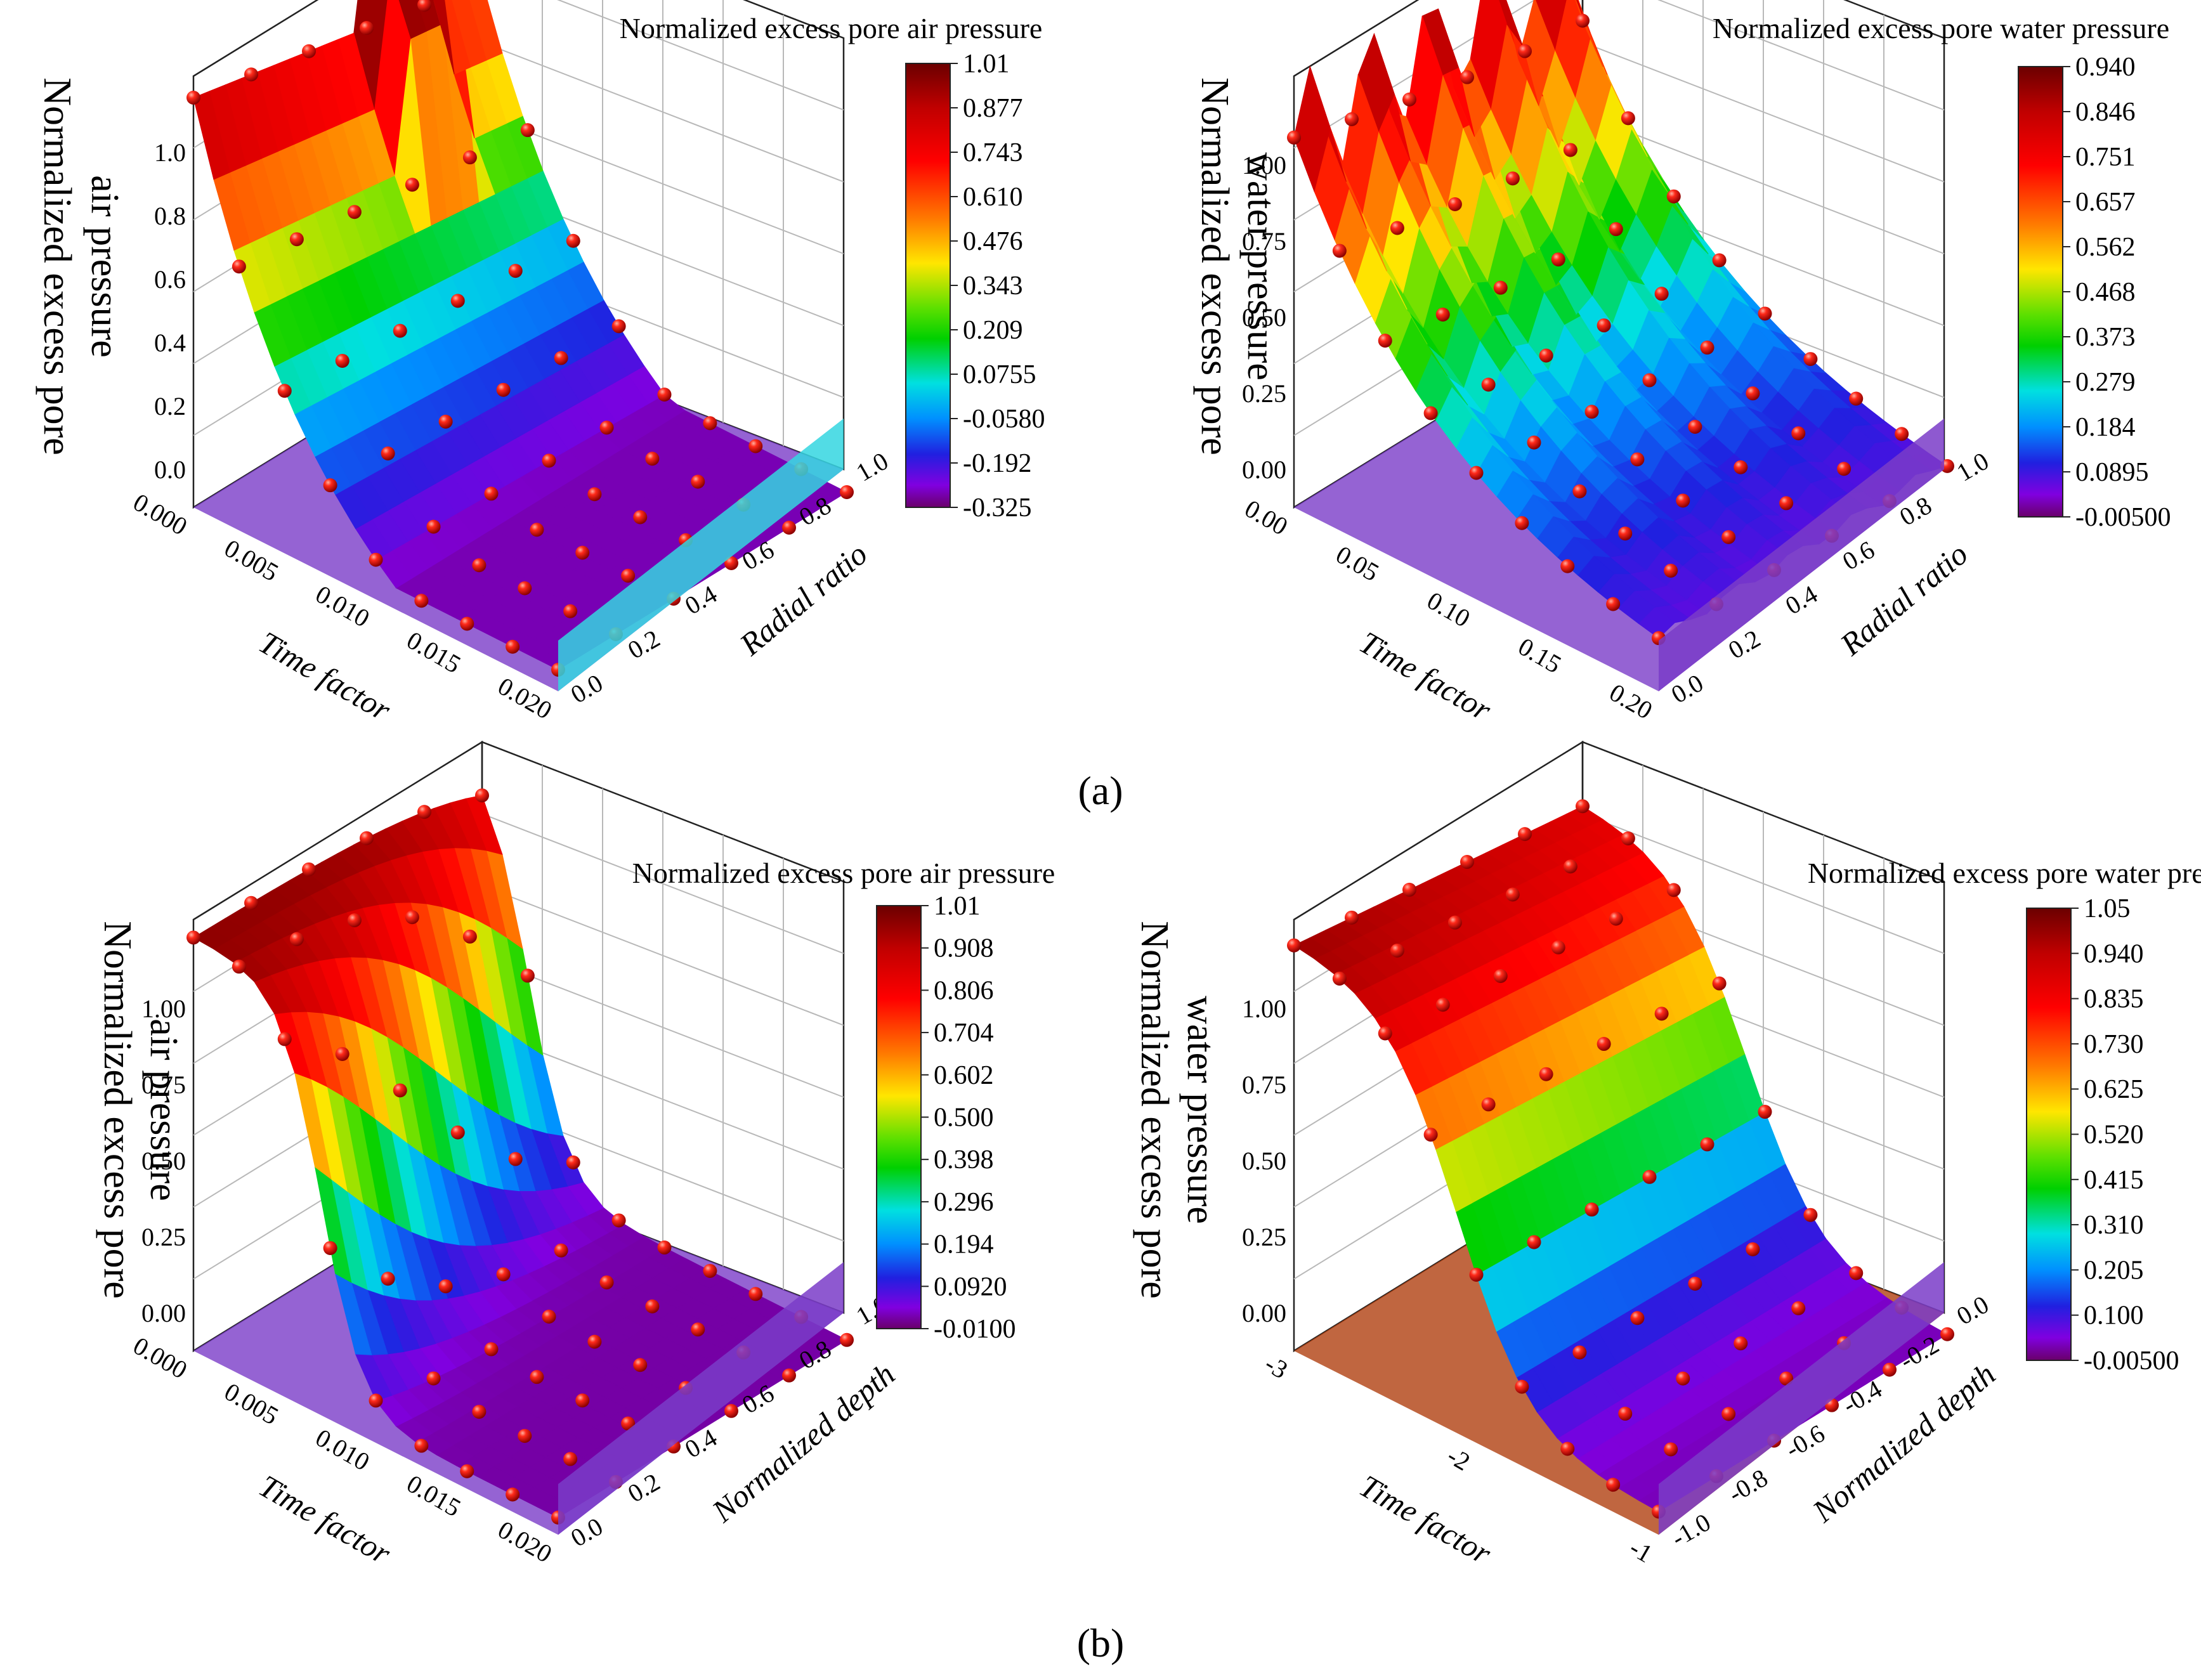 This screenshot has width=2201, height=1680. I want to click on colorbar, so click(2040, 292).